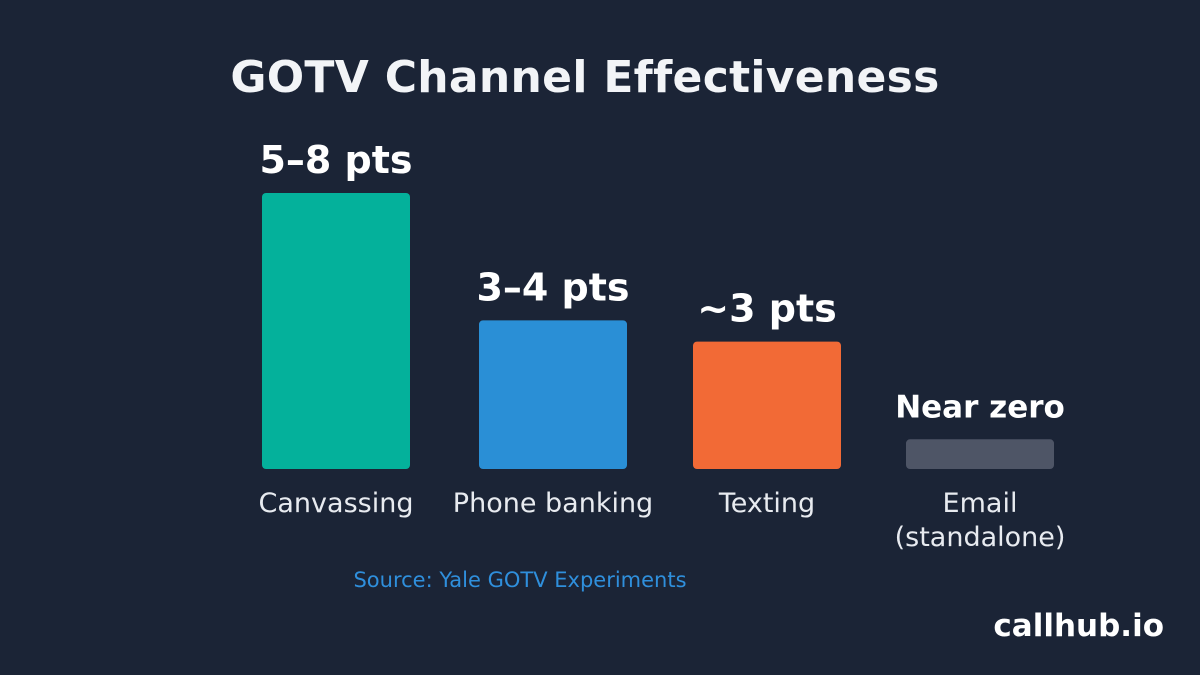 This screenshot has height=675, width=1200. Describe the element at coordinates (552, 287) in the screenshot. I see `data-label-1: 3–4 pts` at that location.